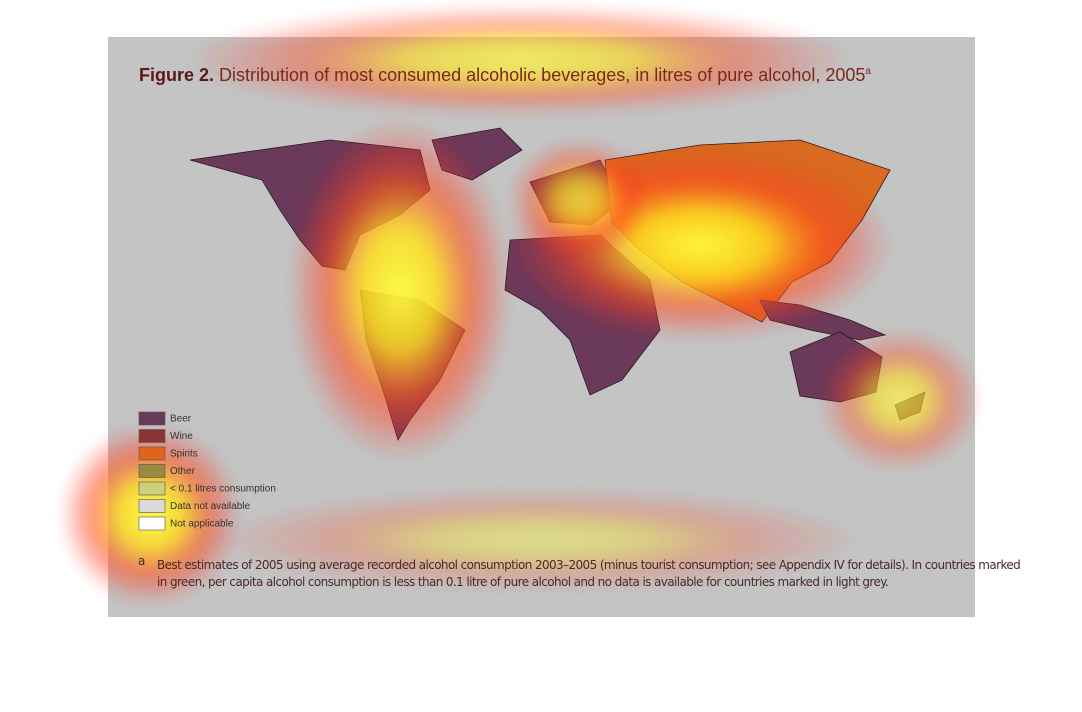 The image size is (1082, 712). I want to click on title-marker: a, so click(868, 71).